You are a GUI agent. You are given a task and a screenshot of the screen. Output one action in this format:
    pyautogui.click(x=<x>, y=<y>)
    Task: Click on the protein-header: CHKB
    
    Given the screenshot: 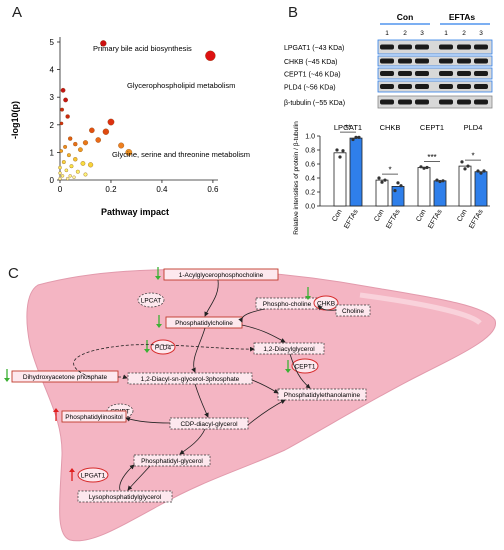 What is the action you would take?
    pyautogui.click(x=390, y=127)
    